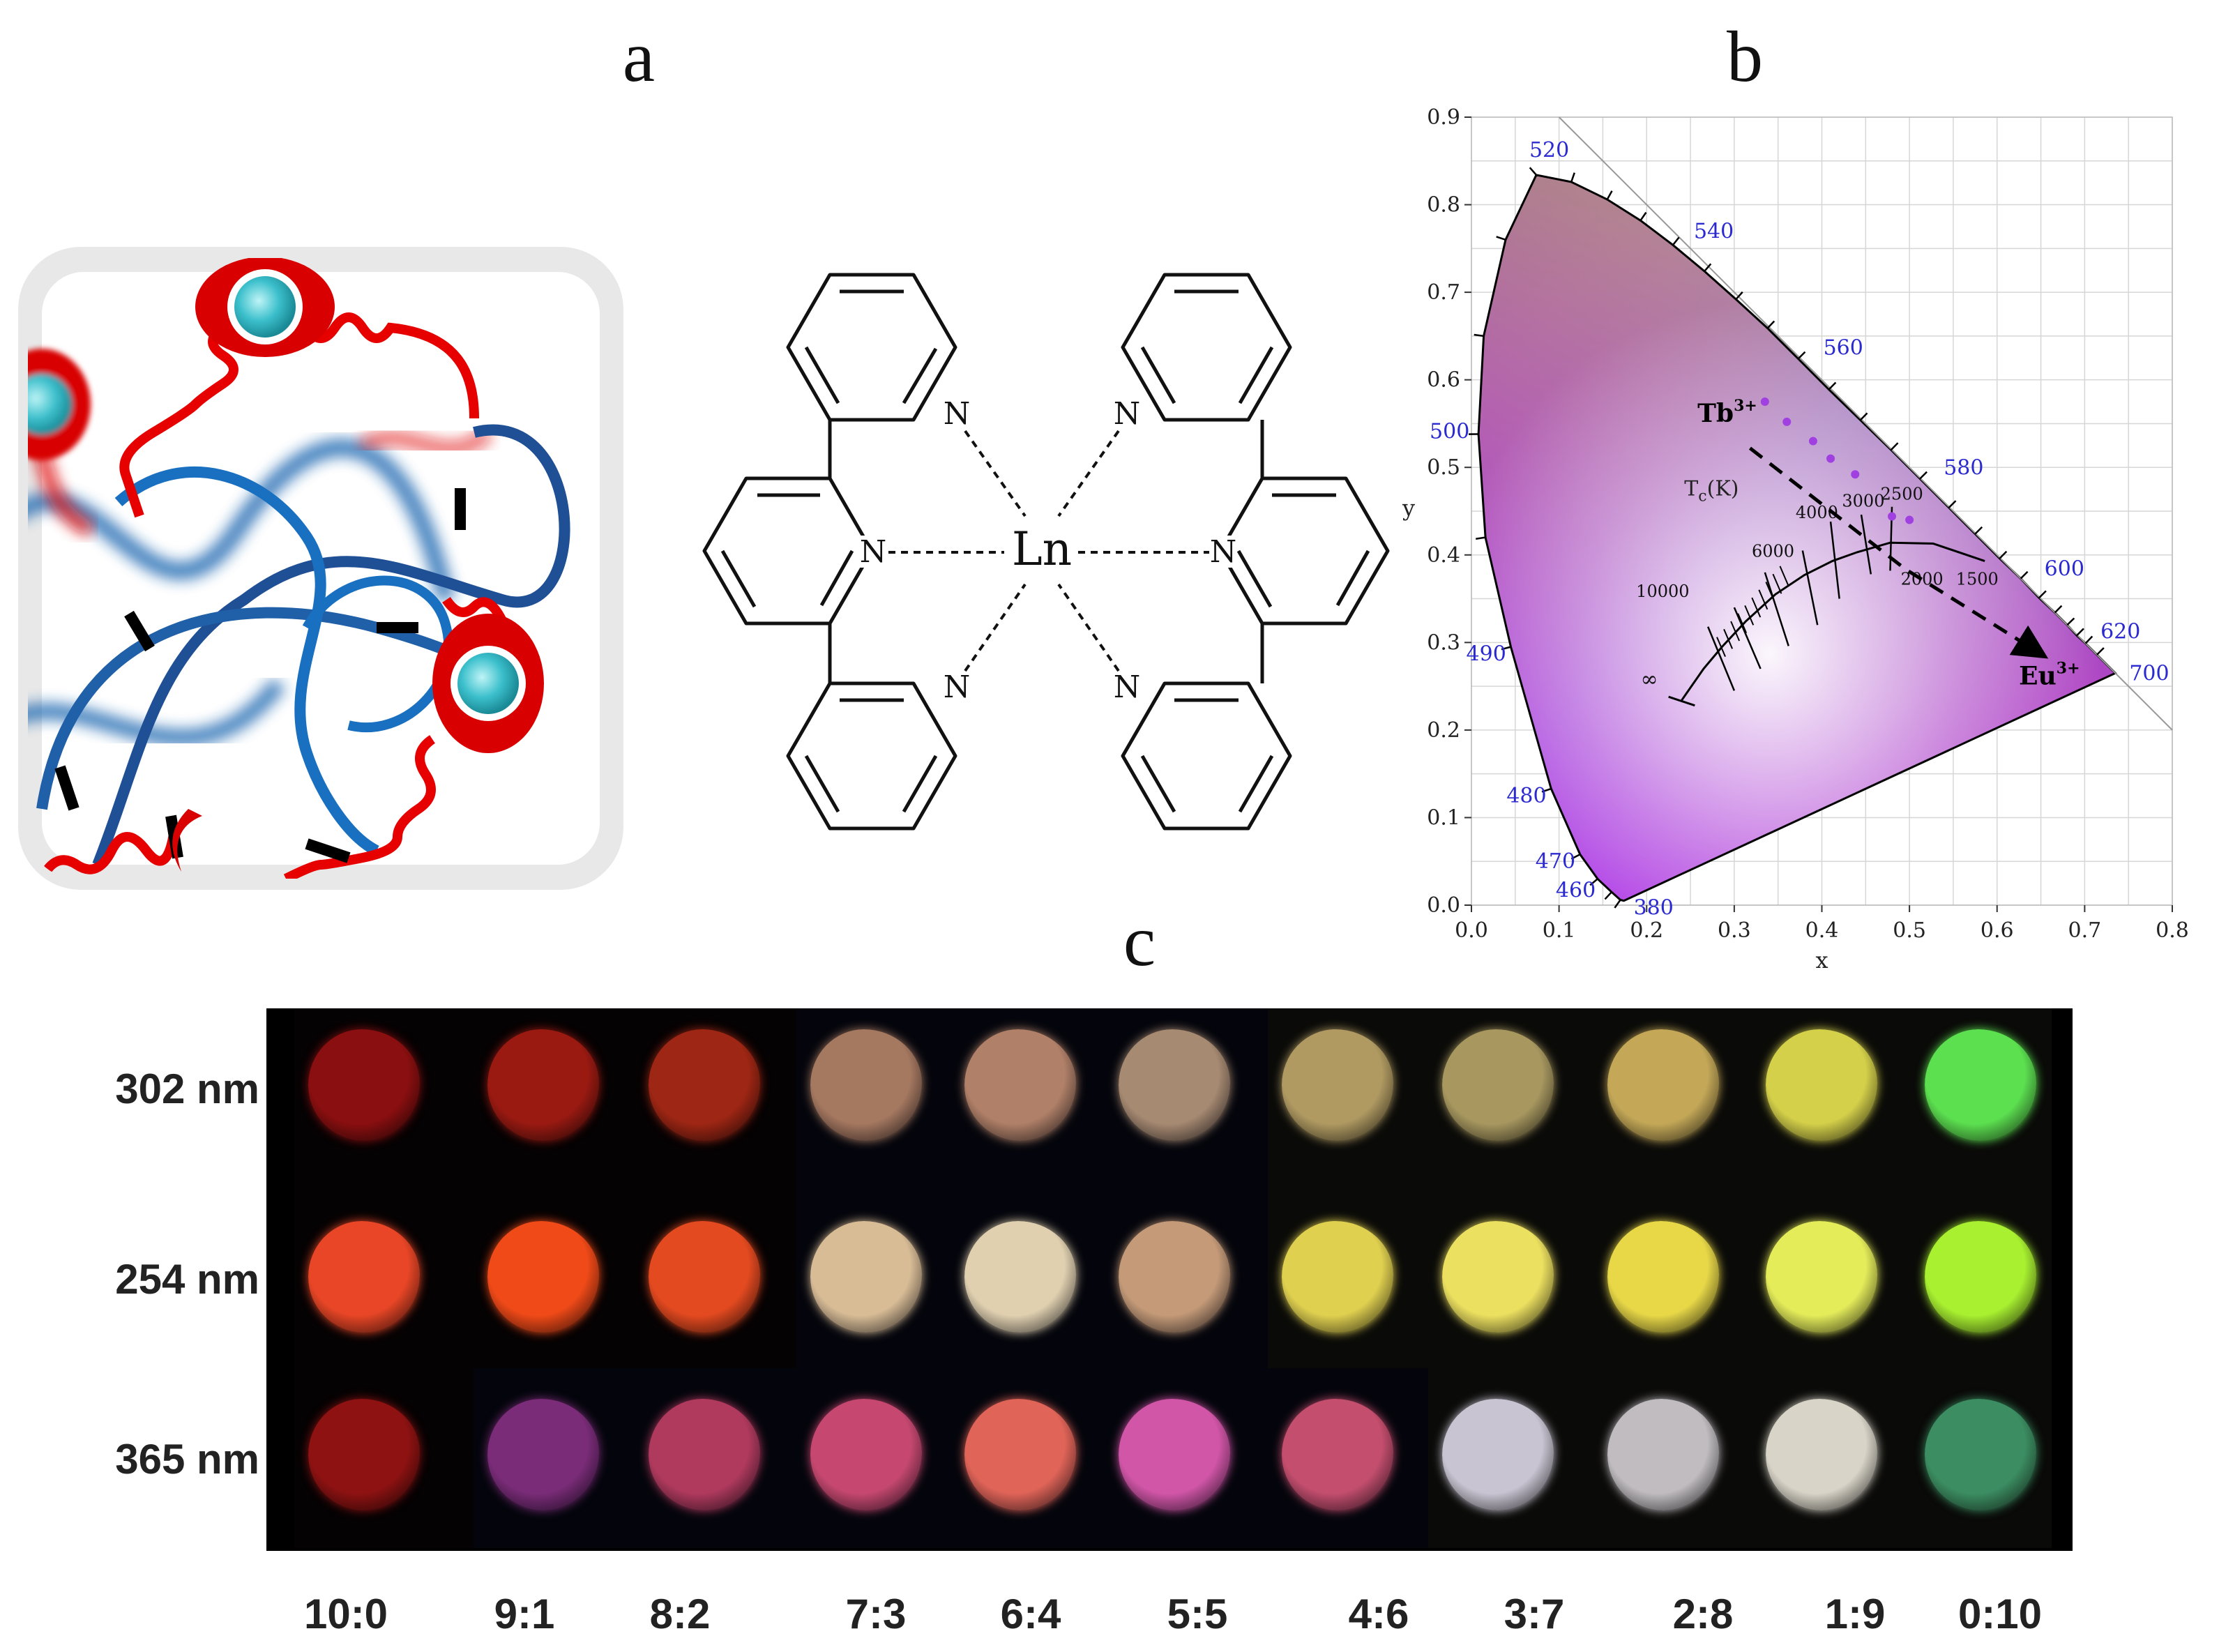 The image size is (2219, 1652). I want to click on y-tick-label: 0.0, so click(1444, 905).